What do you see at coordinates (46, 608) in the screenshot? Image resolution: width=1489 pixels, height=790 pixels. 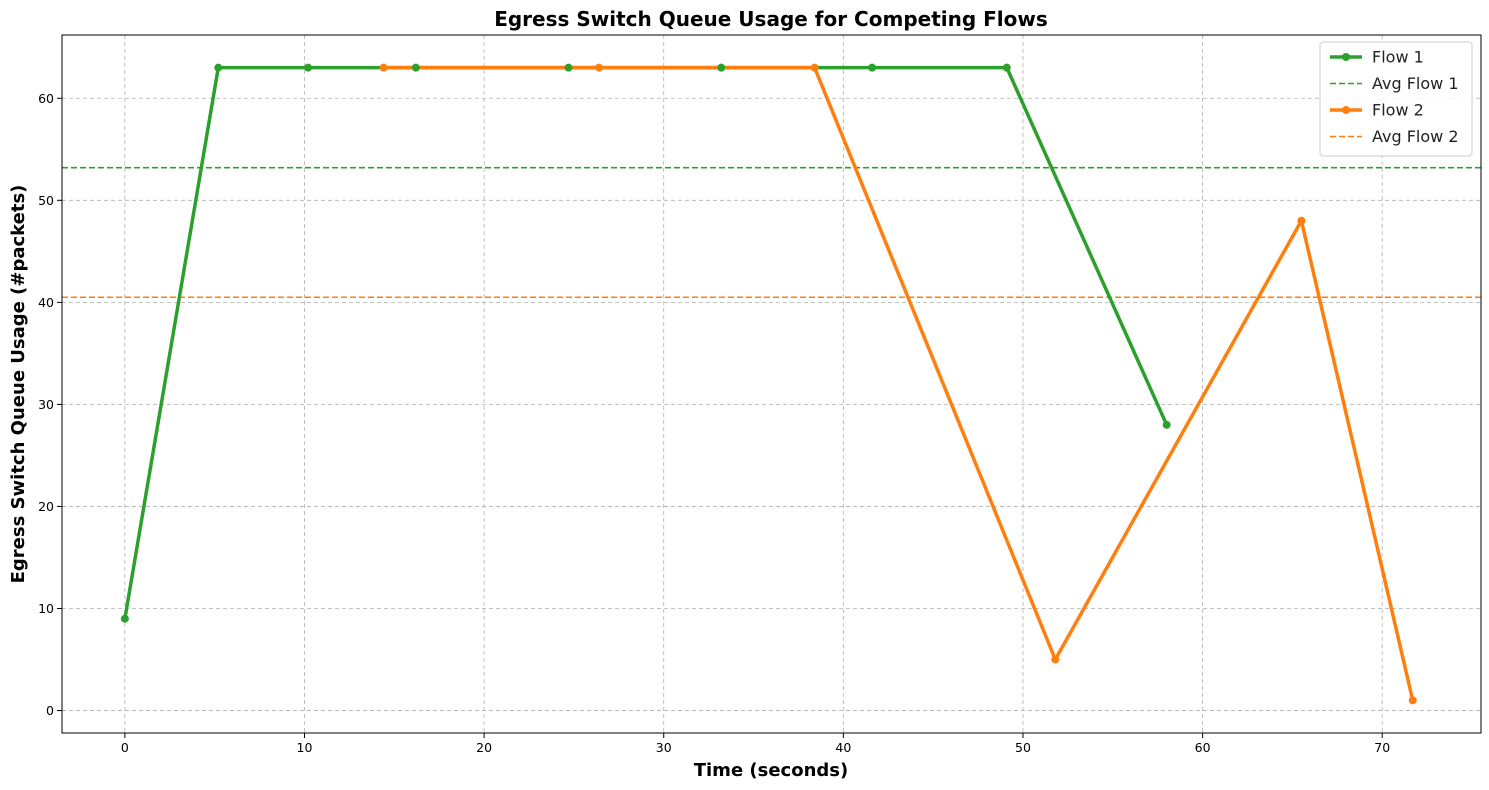 I see `y-tick-label: 10` at bounding box center [46, 608].